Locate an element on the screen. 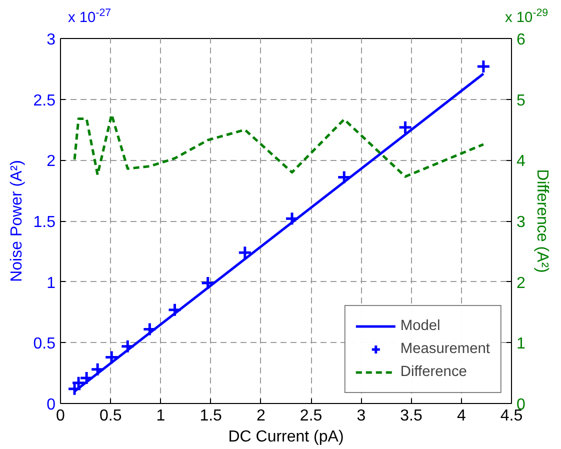 This screenshot has height=449, width=561. y2-tick-label: 4 is located at coordinates (521, 161).